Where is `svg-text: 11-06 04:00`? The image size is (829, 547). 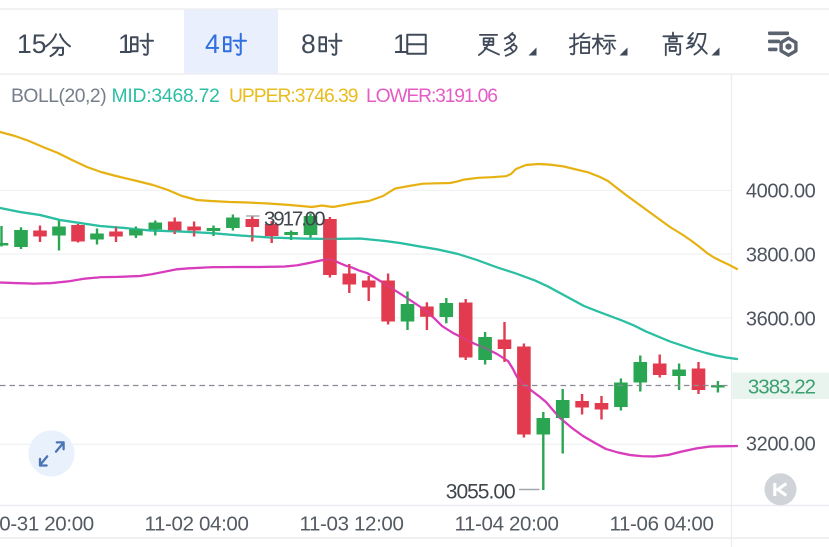 svg-text: 11-06 04:00 is located at coordinates (661, 524).